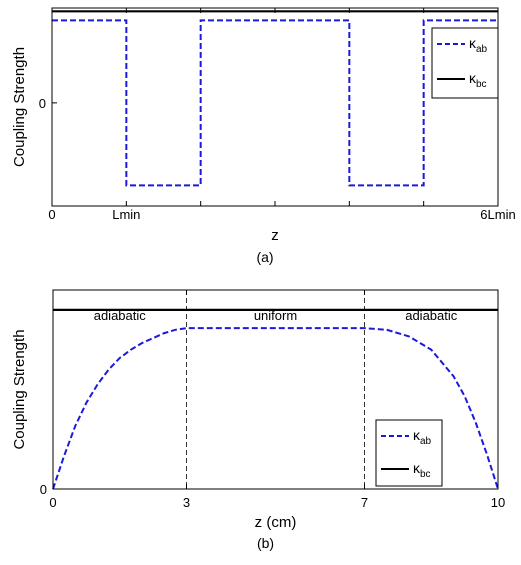 This screenshot has width=521, height=565. Describe the element at coordinates (126, 214) in the screenshot. I see `x-tick-label-1: Lmin` at that location.